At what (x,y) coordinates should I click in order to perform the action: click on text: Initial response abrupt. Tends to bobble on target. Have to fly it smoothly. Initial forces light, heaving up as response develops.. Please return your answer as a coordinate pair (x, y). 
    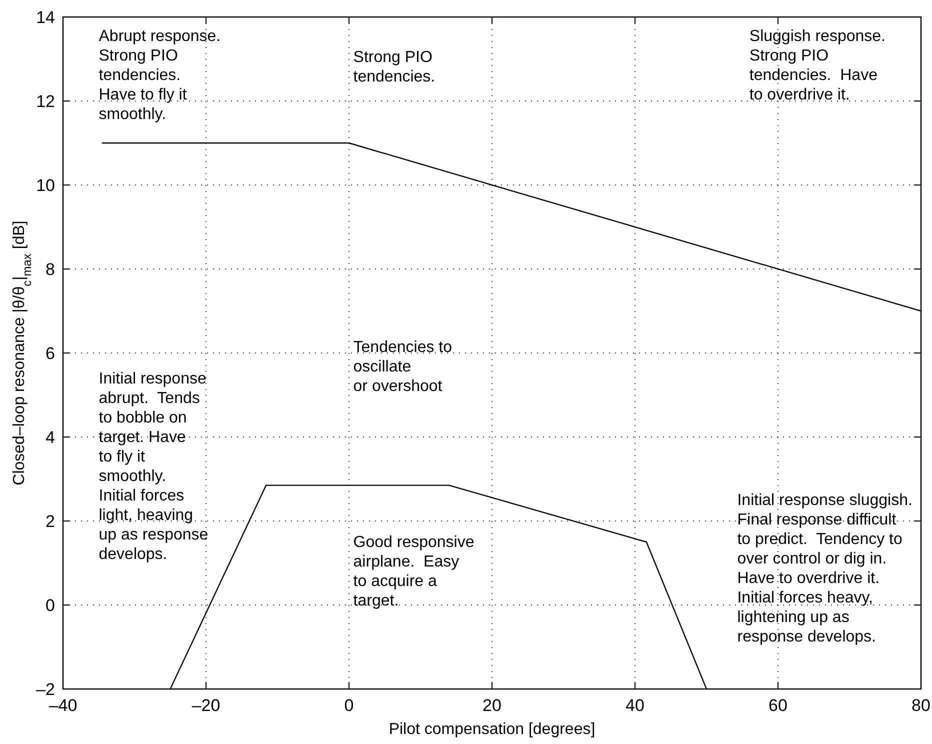
    Looking at the image, I should click on (153, 466).